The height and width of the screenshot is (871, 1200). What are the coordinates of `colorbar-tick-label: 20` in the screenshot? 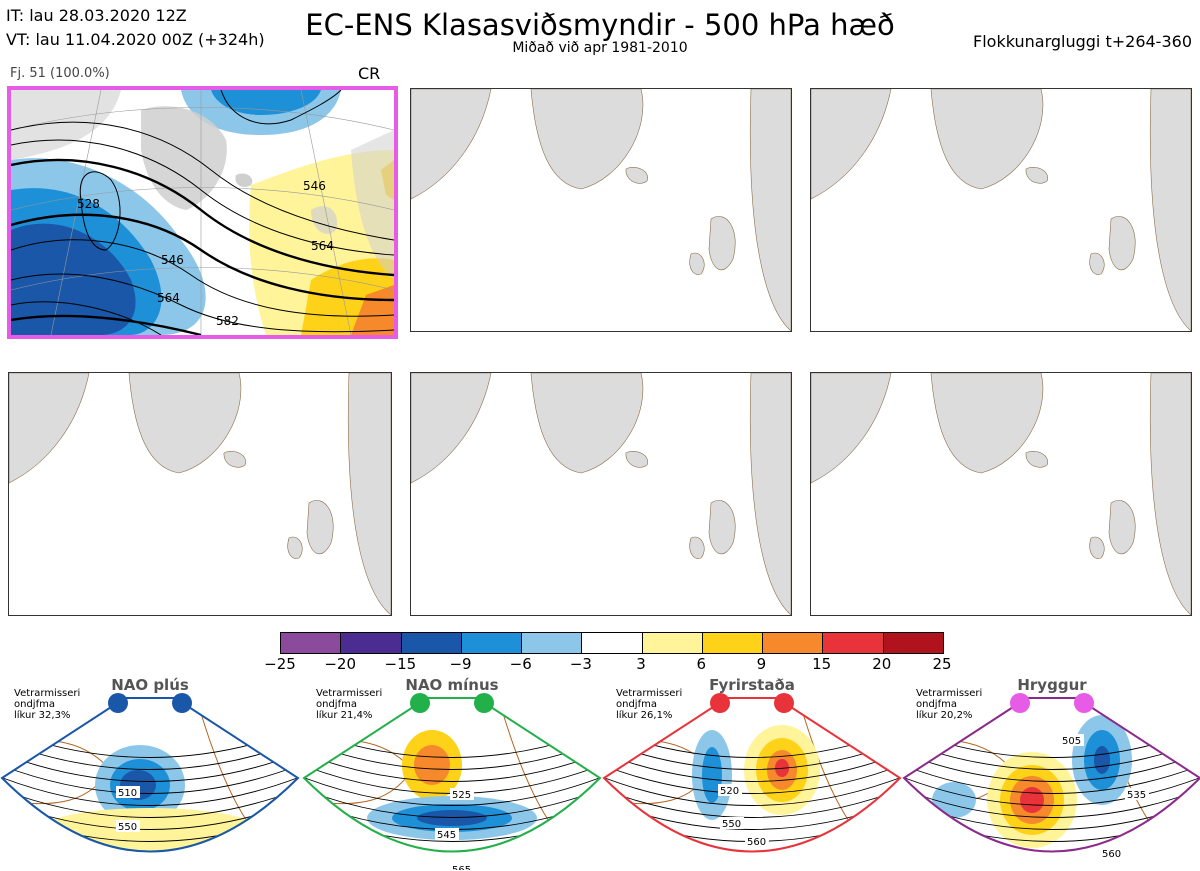 It's located at (882, 664).